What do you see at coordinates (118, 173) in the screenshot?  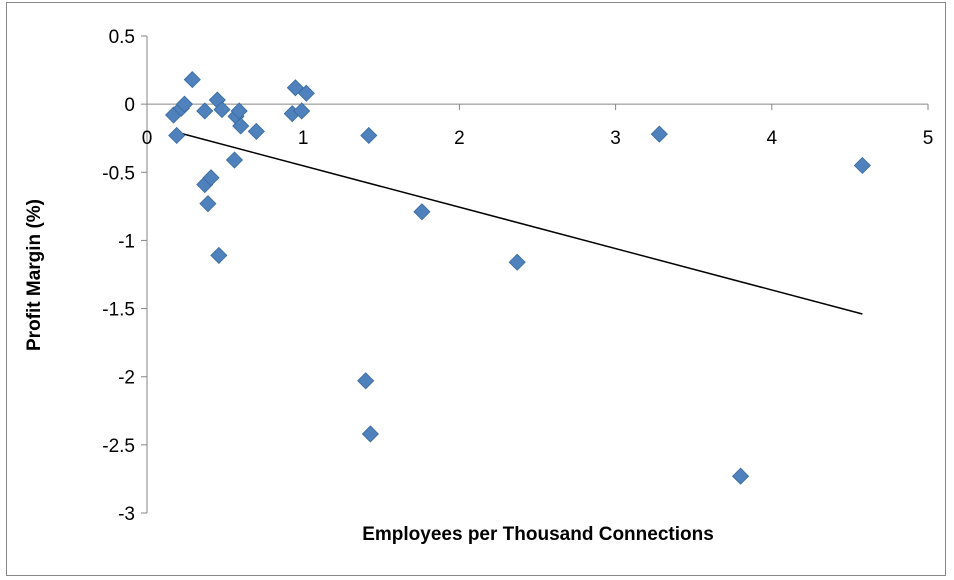 I see `y-tick-label: -0.5` at bounding box center [118, 173].